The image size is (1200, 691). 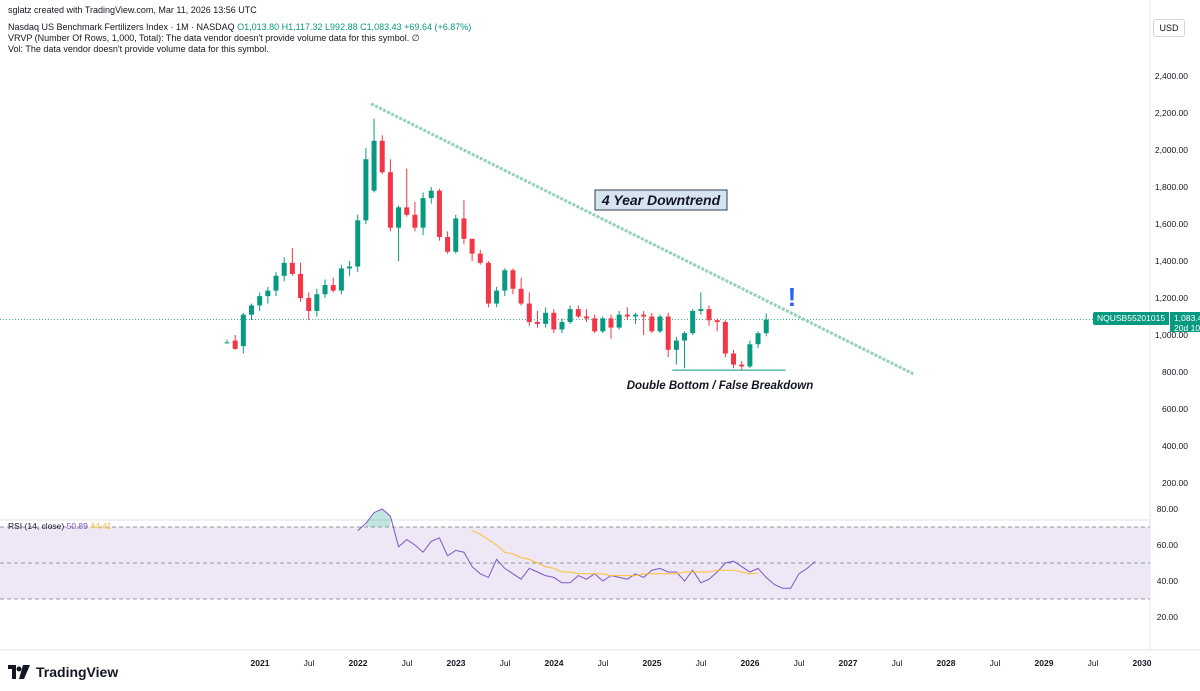 I want to click on last-price-tag: NQUSB55201015 1,083.43 20d 10h, so click(x=1146, y=322).